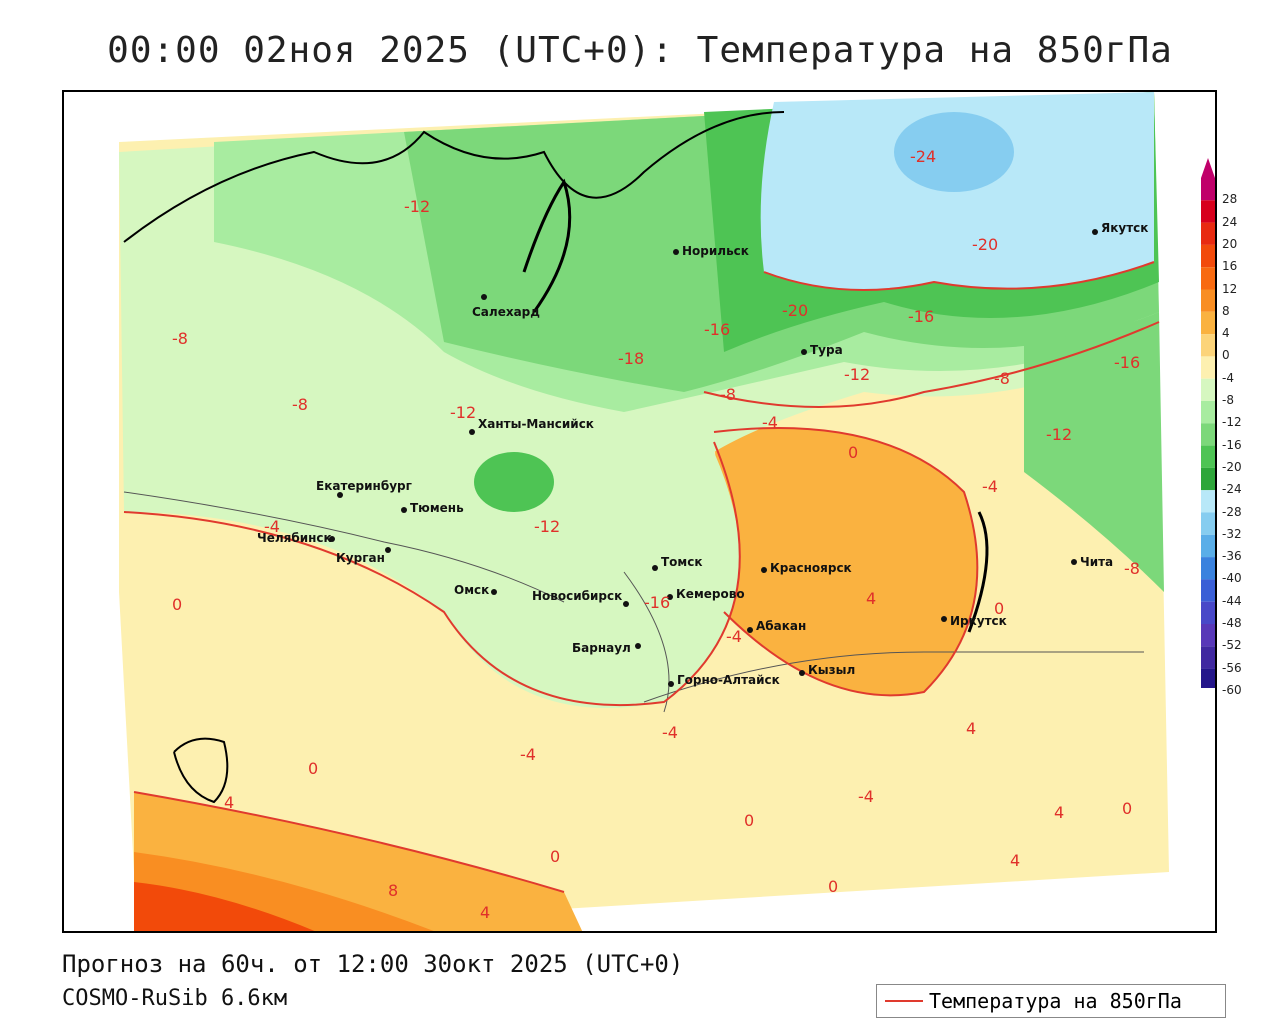 The width and height of the screenshot is (1280, 1024). I want to click on city-gorno-altaysk: Горно-Алтайск, so click(724, 680).